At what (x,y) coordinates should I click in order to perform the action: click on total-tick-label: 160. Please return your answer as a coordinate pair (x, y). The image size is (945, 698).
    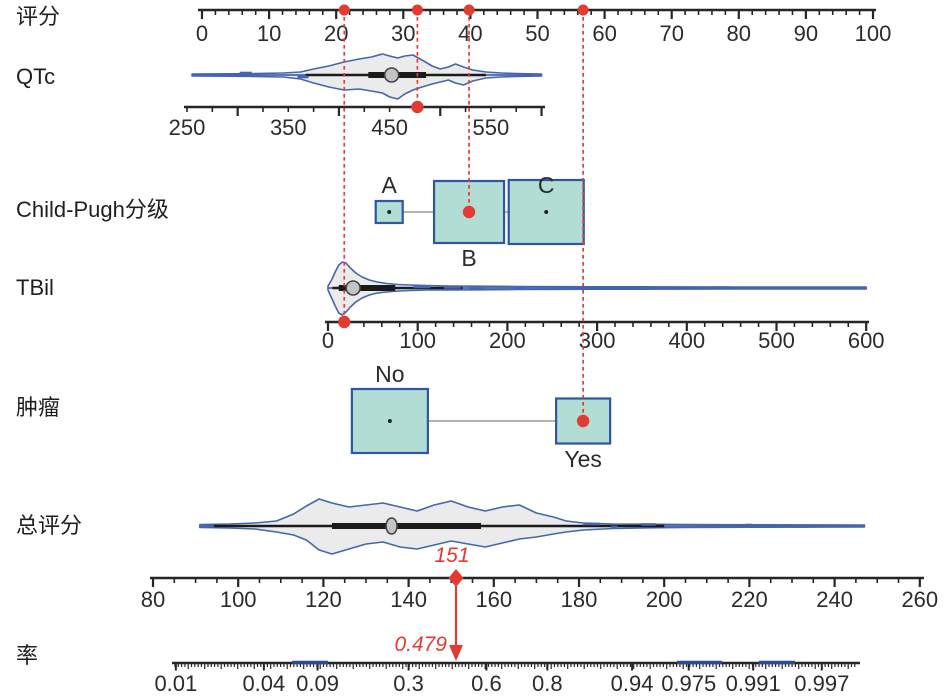
    Looking at the image, I should click on (493, 599).